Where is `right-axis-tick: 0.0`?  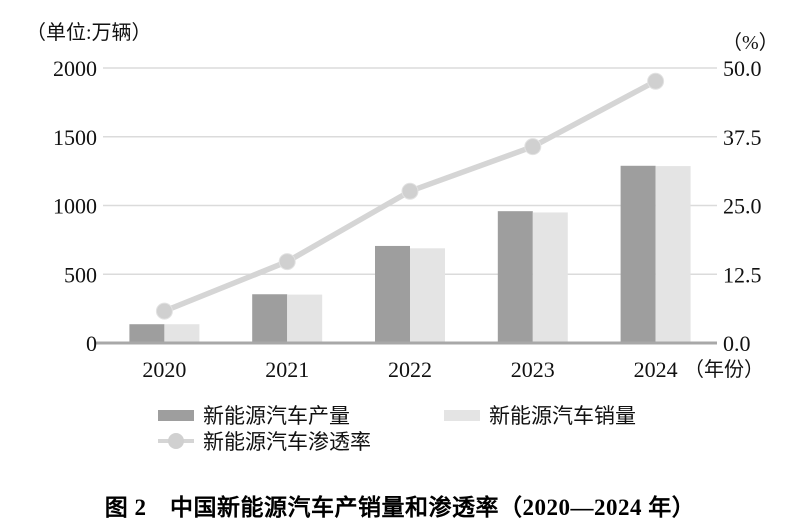 right-axis-tick: 0.0 is located at coordinates (737, 343).